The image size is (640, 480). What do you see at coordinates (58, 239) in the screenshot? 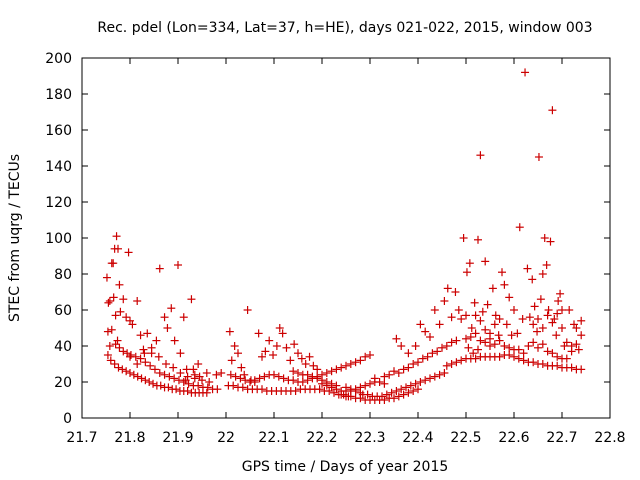
I see `y-tick-label: 100` at bounding box center [58, 239].